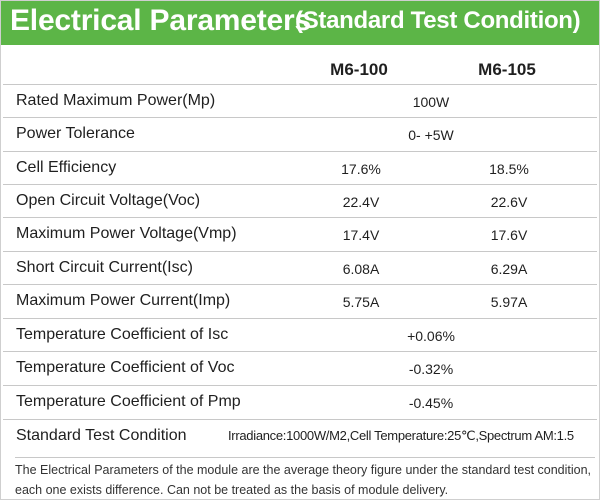 The height and width of the screenshot is (500, 600). Describe the element at coordinates (66, 167) in the screenshot. I see `row-label: Cell Efficiency` at that location.